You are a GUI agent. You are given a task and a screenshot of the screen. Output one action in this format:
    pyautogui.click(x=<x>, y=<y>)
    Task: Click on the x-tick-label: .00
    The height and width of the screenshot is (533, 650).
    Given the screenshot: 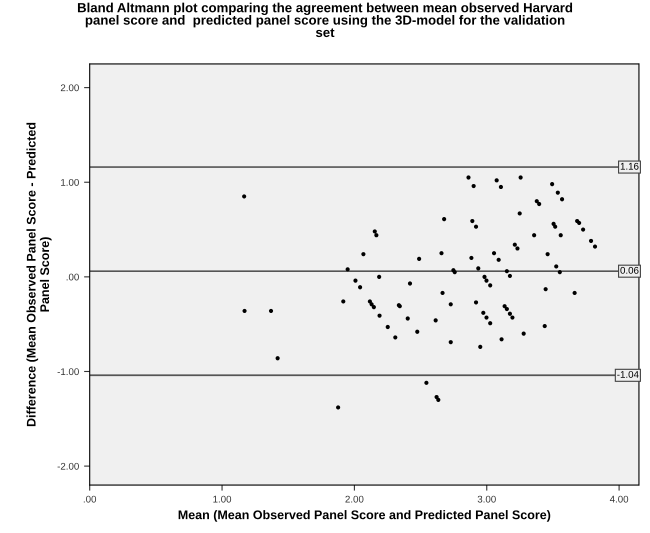 What is the action you would take?
    pyautogui.click(x=90, y=499)
    